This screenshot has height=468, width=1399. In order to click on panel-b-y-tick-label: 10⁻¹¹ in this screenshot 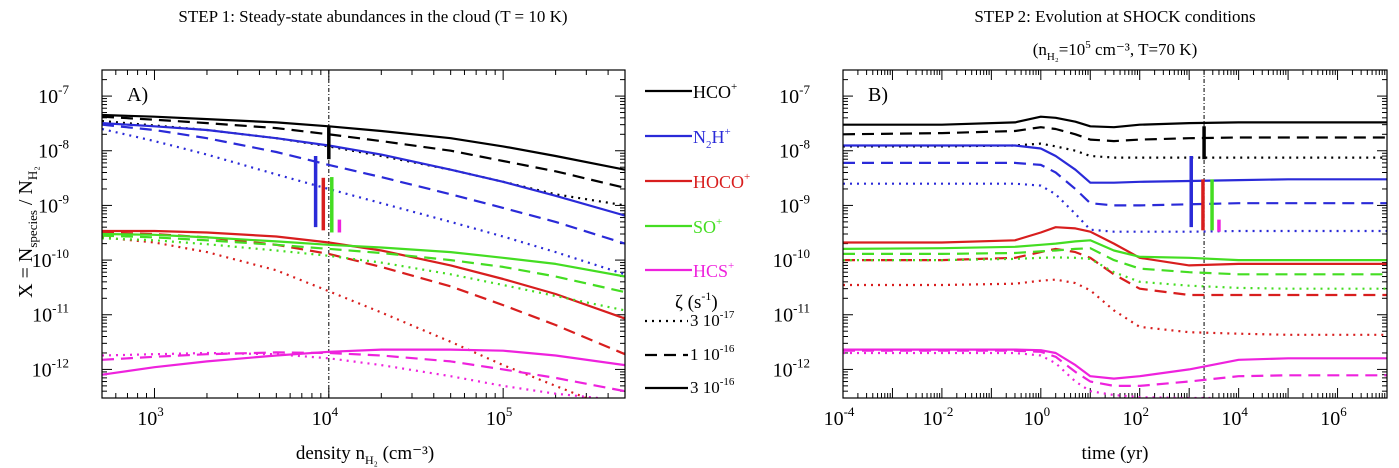, I will do `click(791, 314)`.